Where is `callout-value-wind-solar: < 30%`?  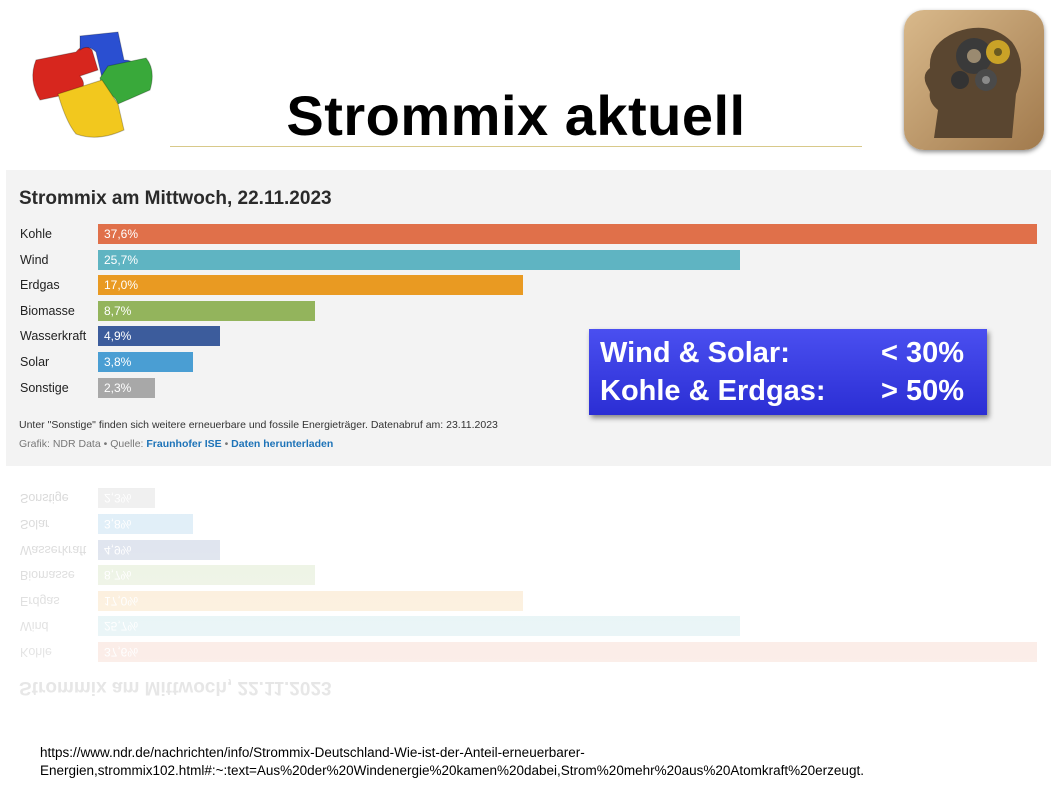
callout-value-wind-solar: < 30% is located at coordinates (923, 353).